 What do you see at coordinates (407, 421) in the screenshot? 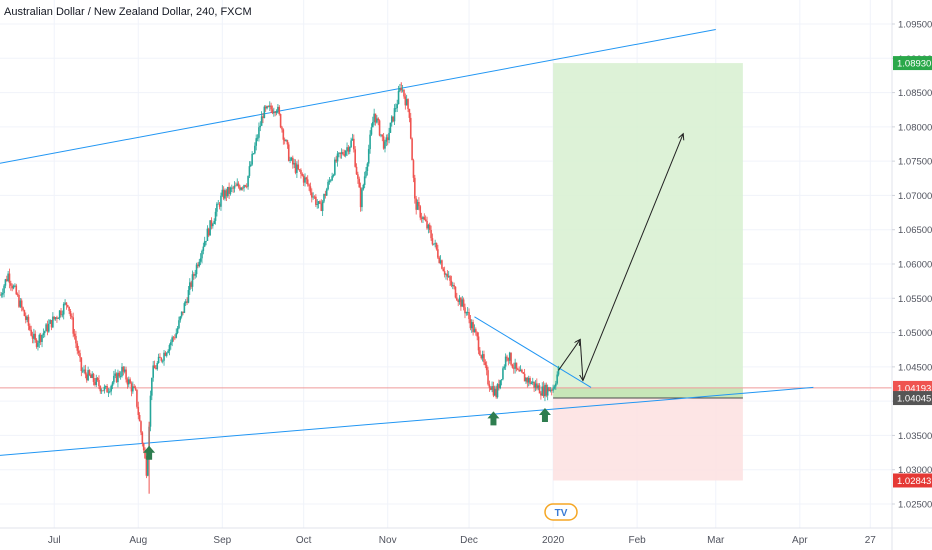
I see `trendline-lower-channel` at bounding box center [407, 421].